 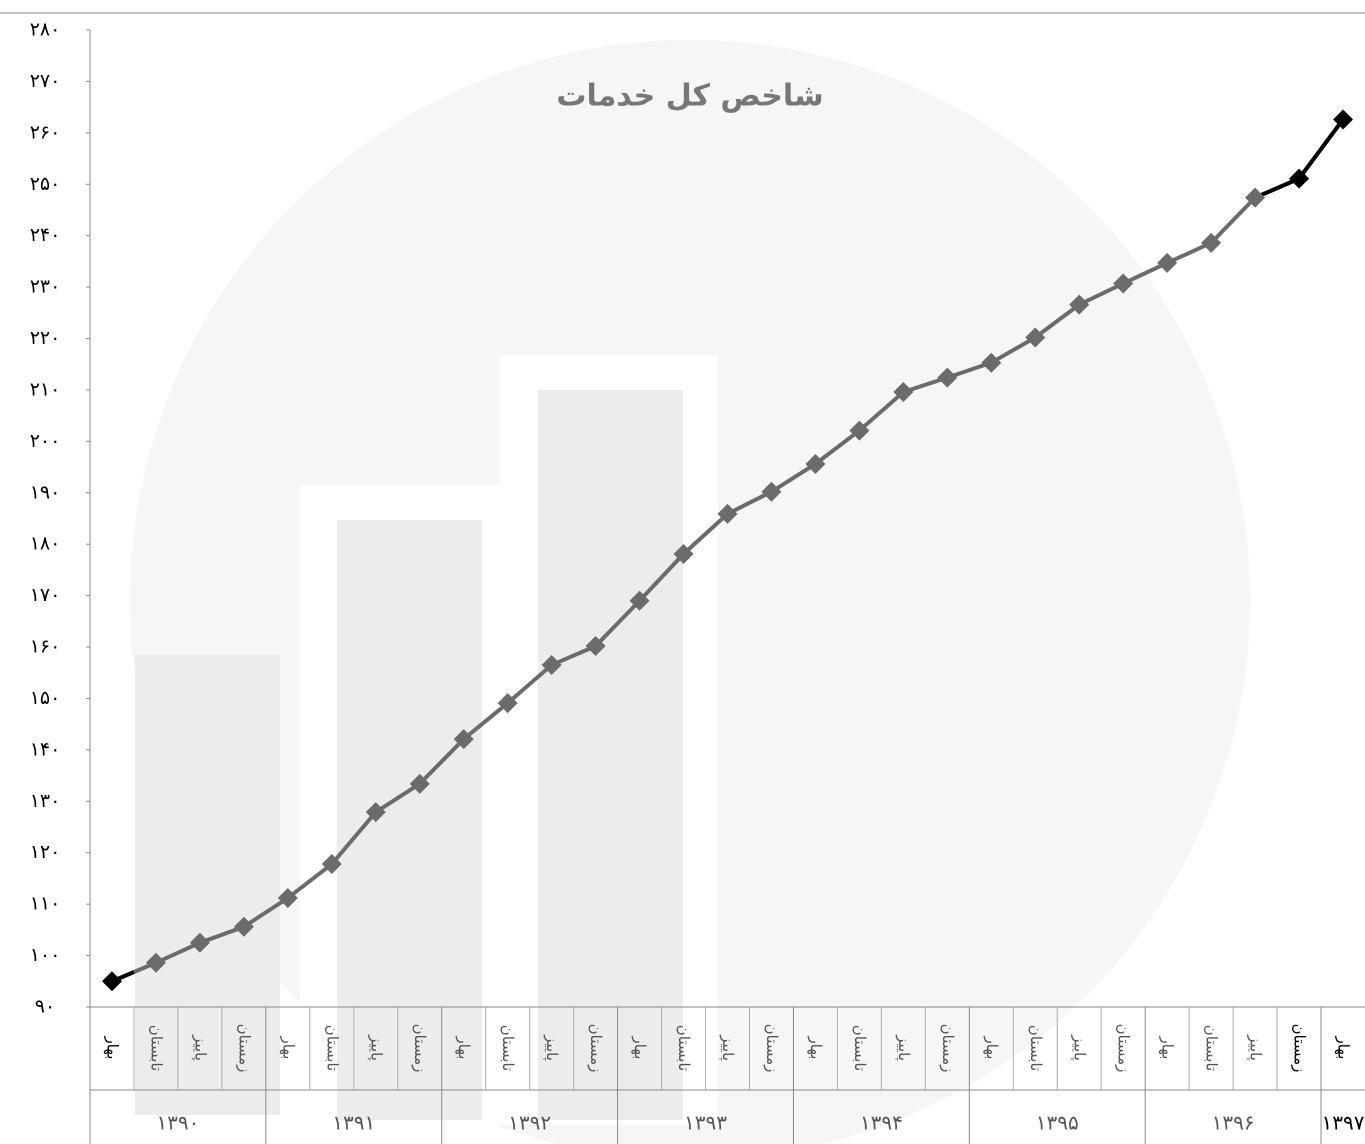 What do you see at coordinates (45, 338) in the screenshot?
I see `y-tick-label: ۲۲۰` at bounding box center [45, 338].